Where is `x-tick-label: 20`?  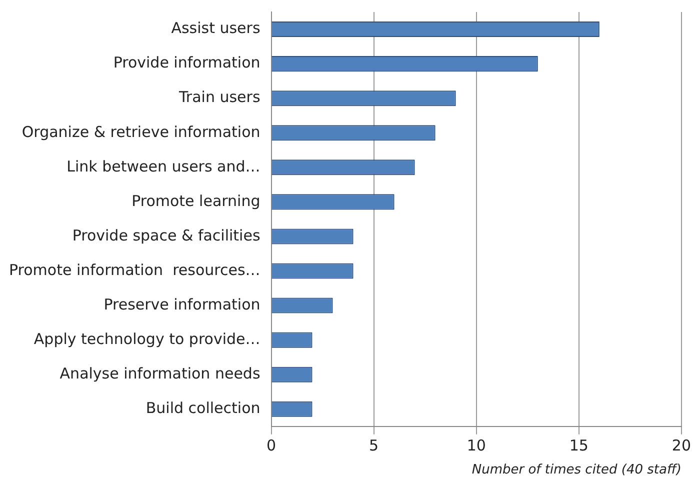 x-tick-label: 20 is located at coordinates (682, 445).